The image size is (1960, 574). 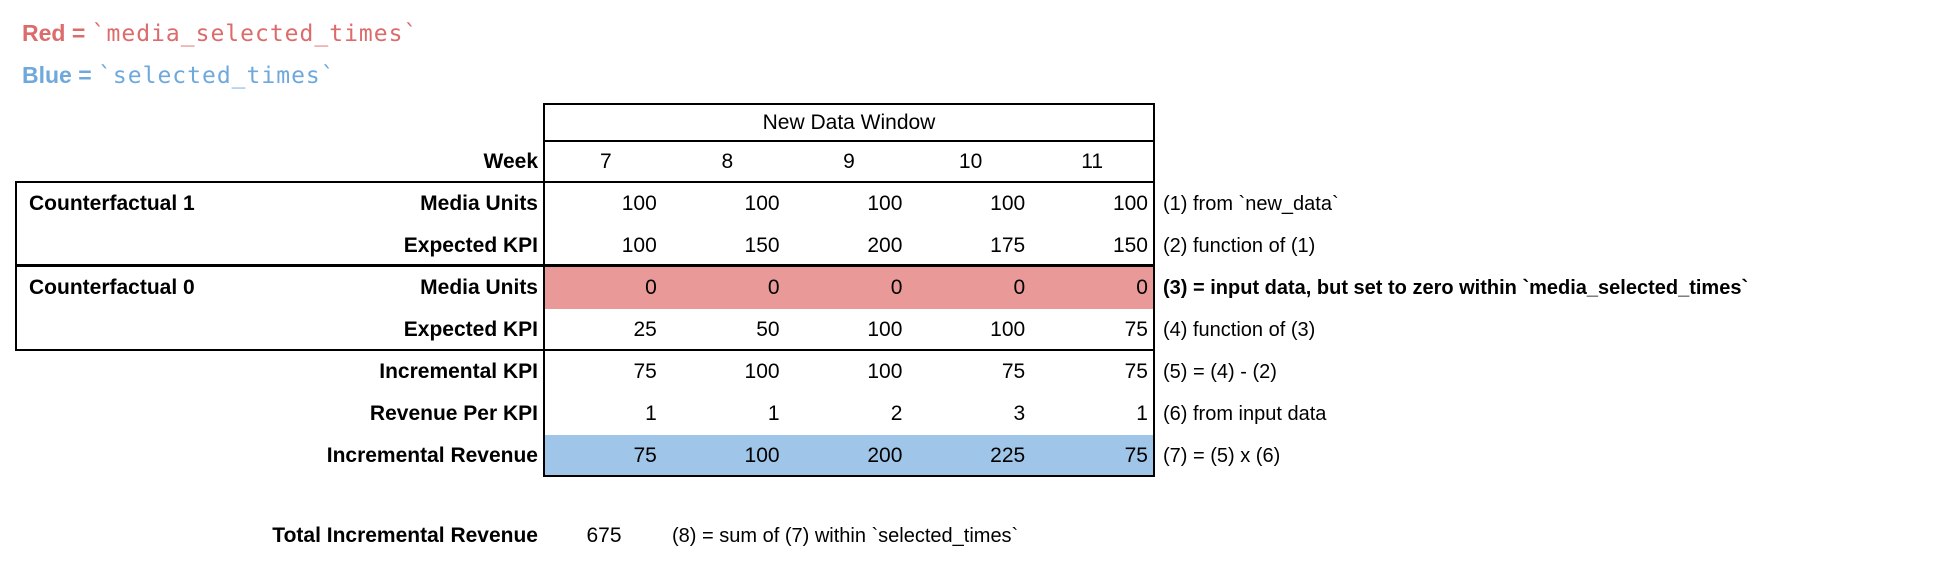 I want to click on week-cell: 10, so click(x=970, y=161).